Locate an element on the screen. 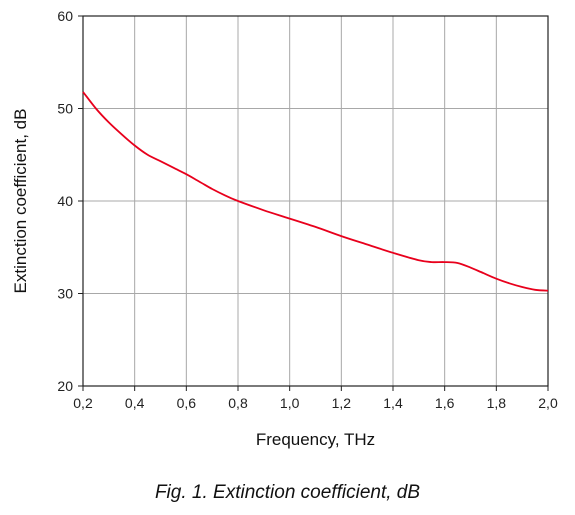 This screenshot has width=575, height=515. x-tick-label: 1,4 is located at coordinates (393, 403).